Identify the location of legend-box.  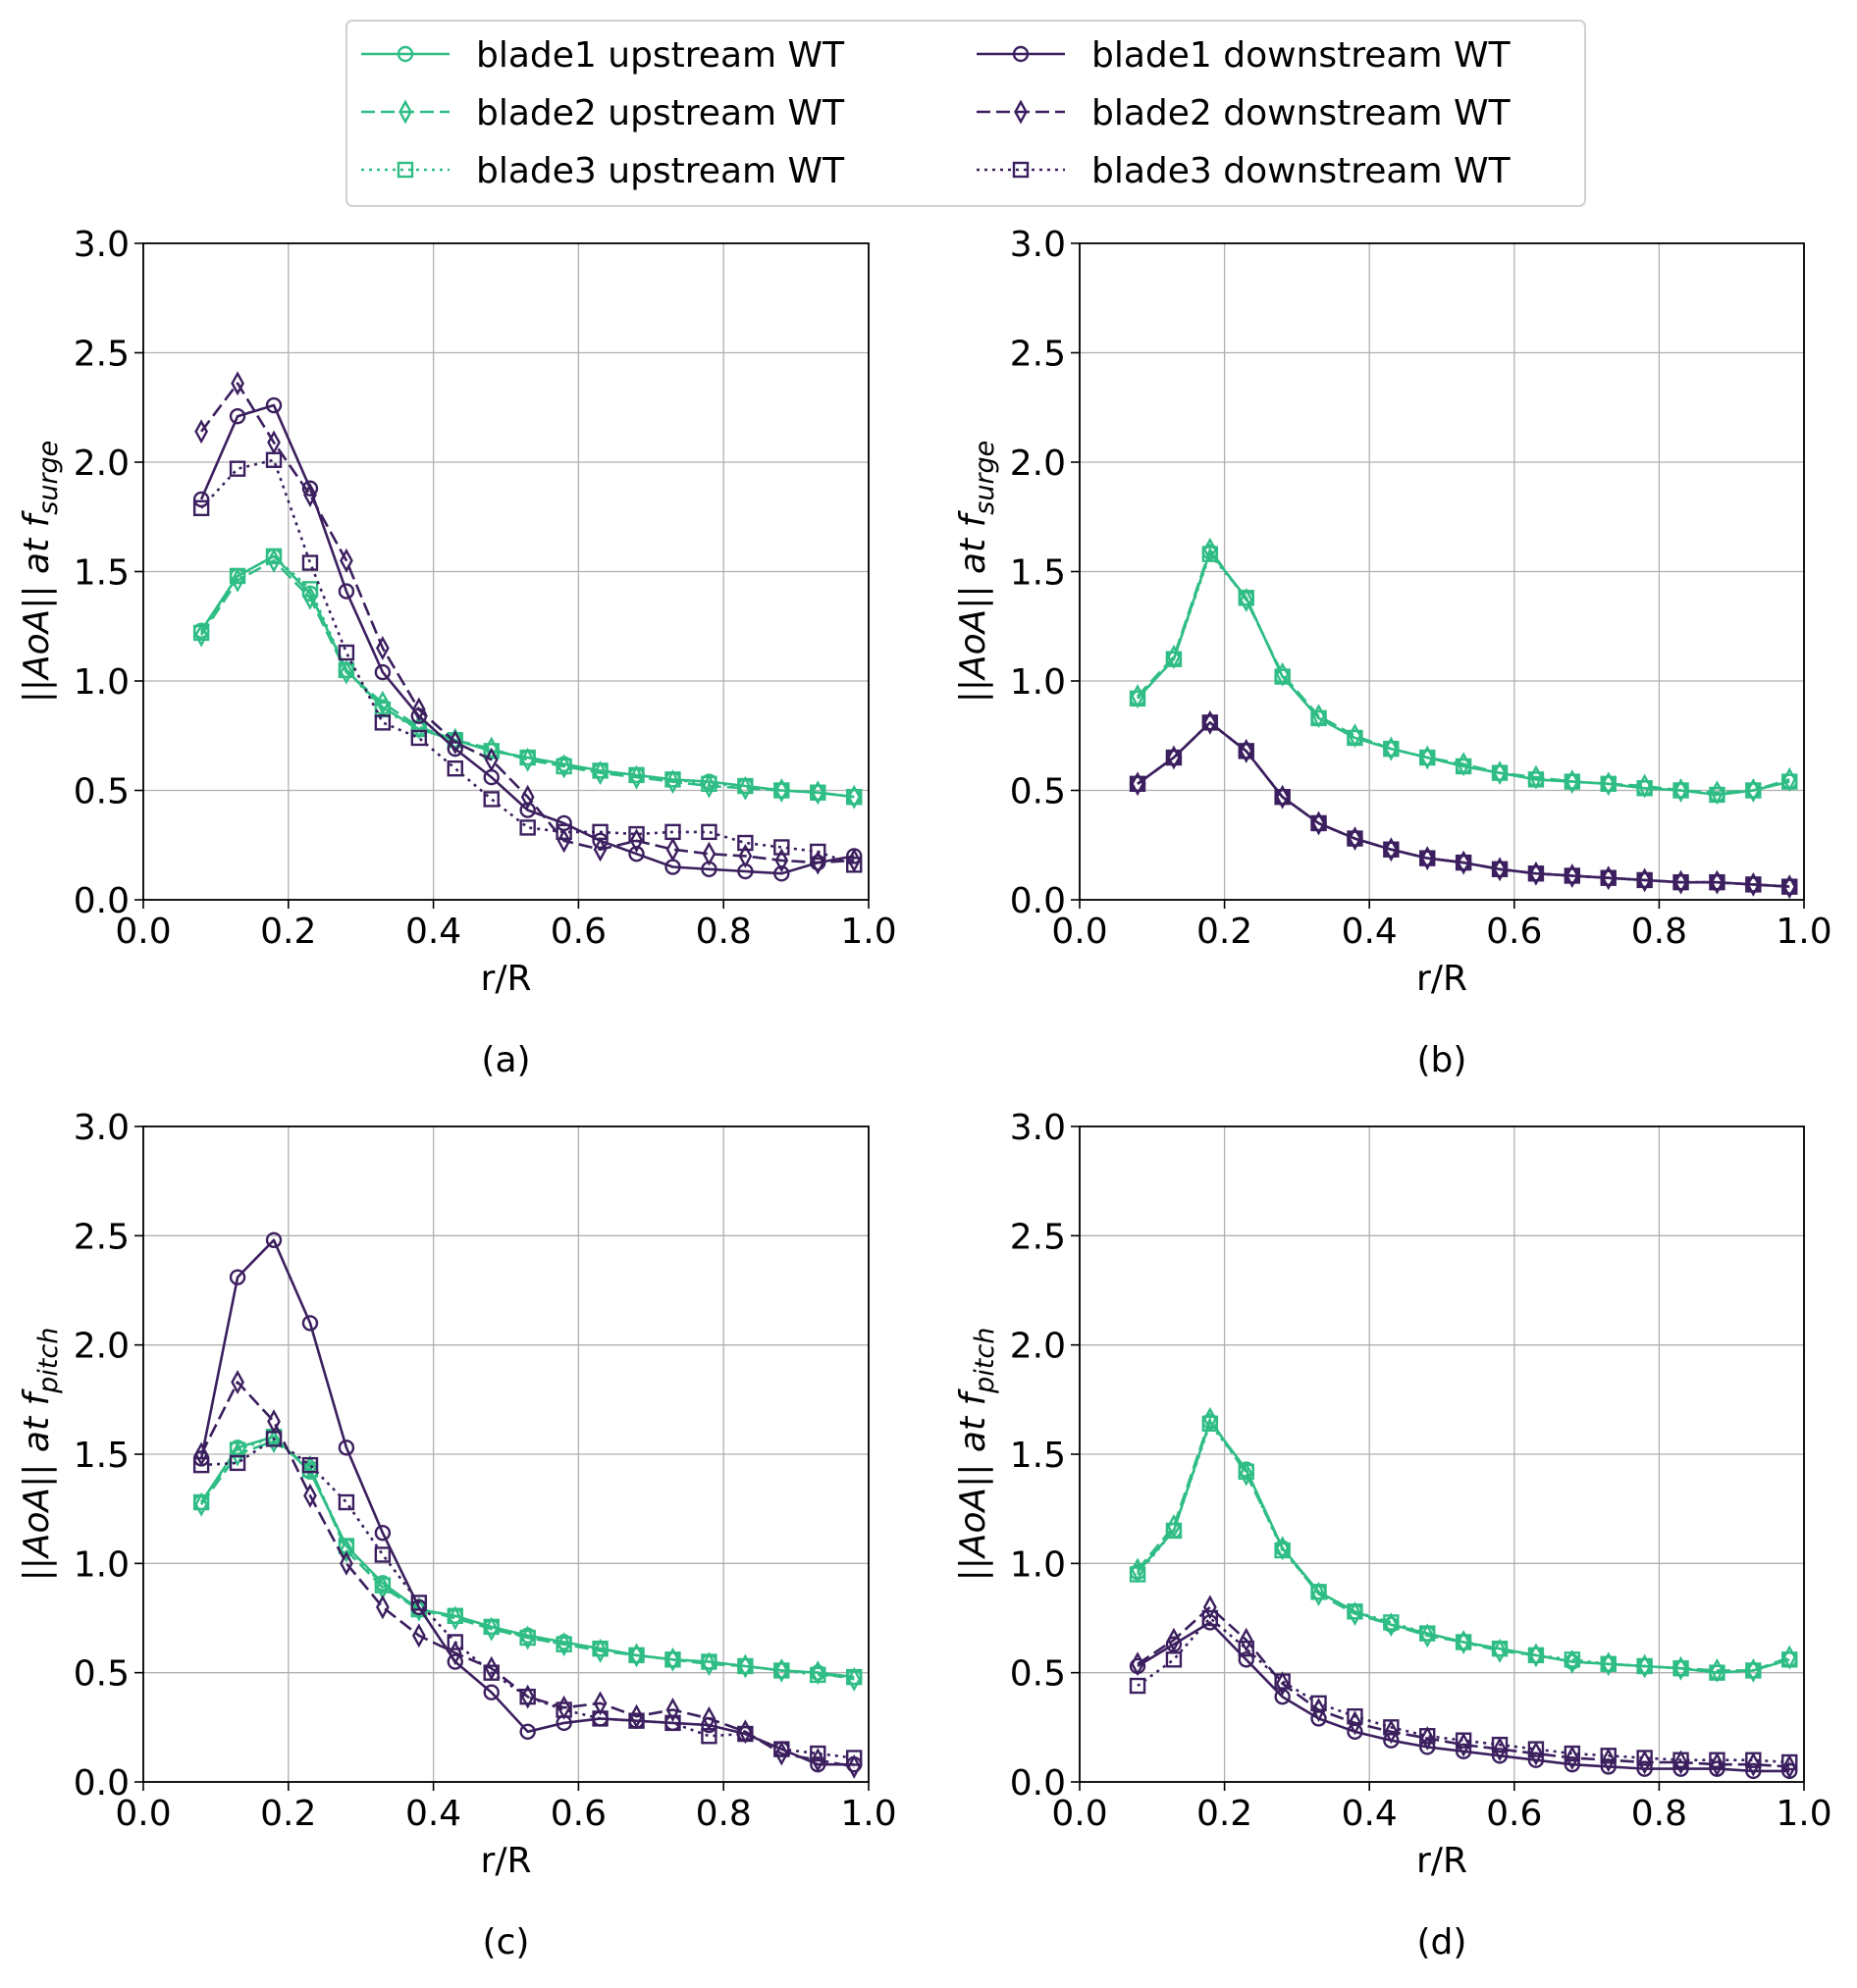
(965, 113).